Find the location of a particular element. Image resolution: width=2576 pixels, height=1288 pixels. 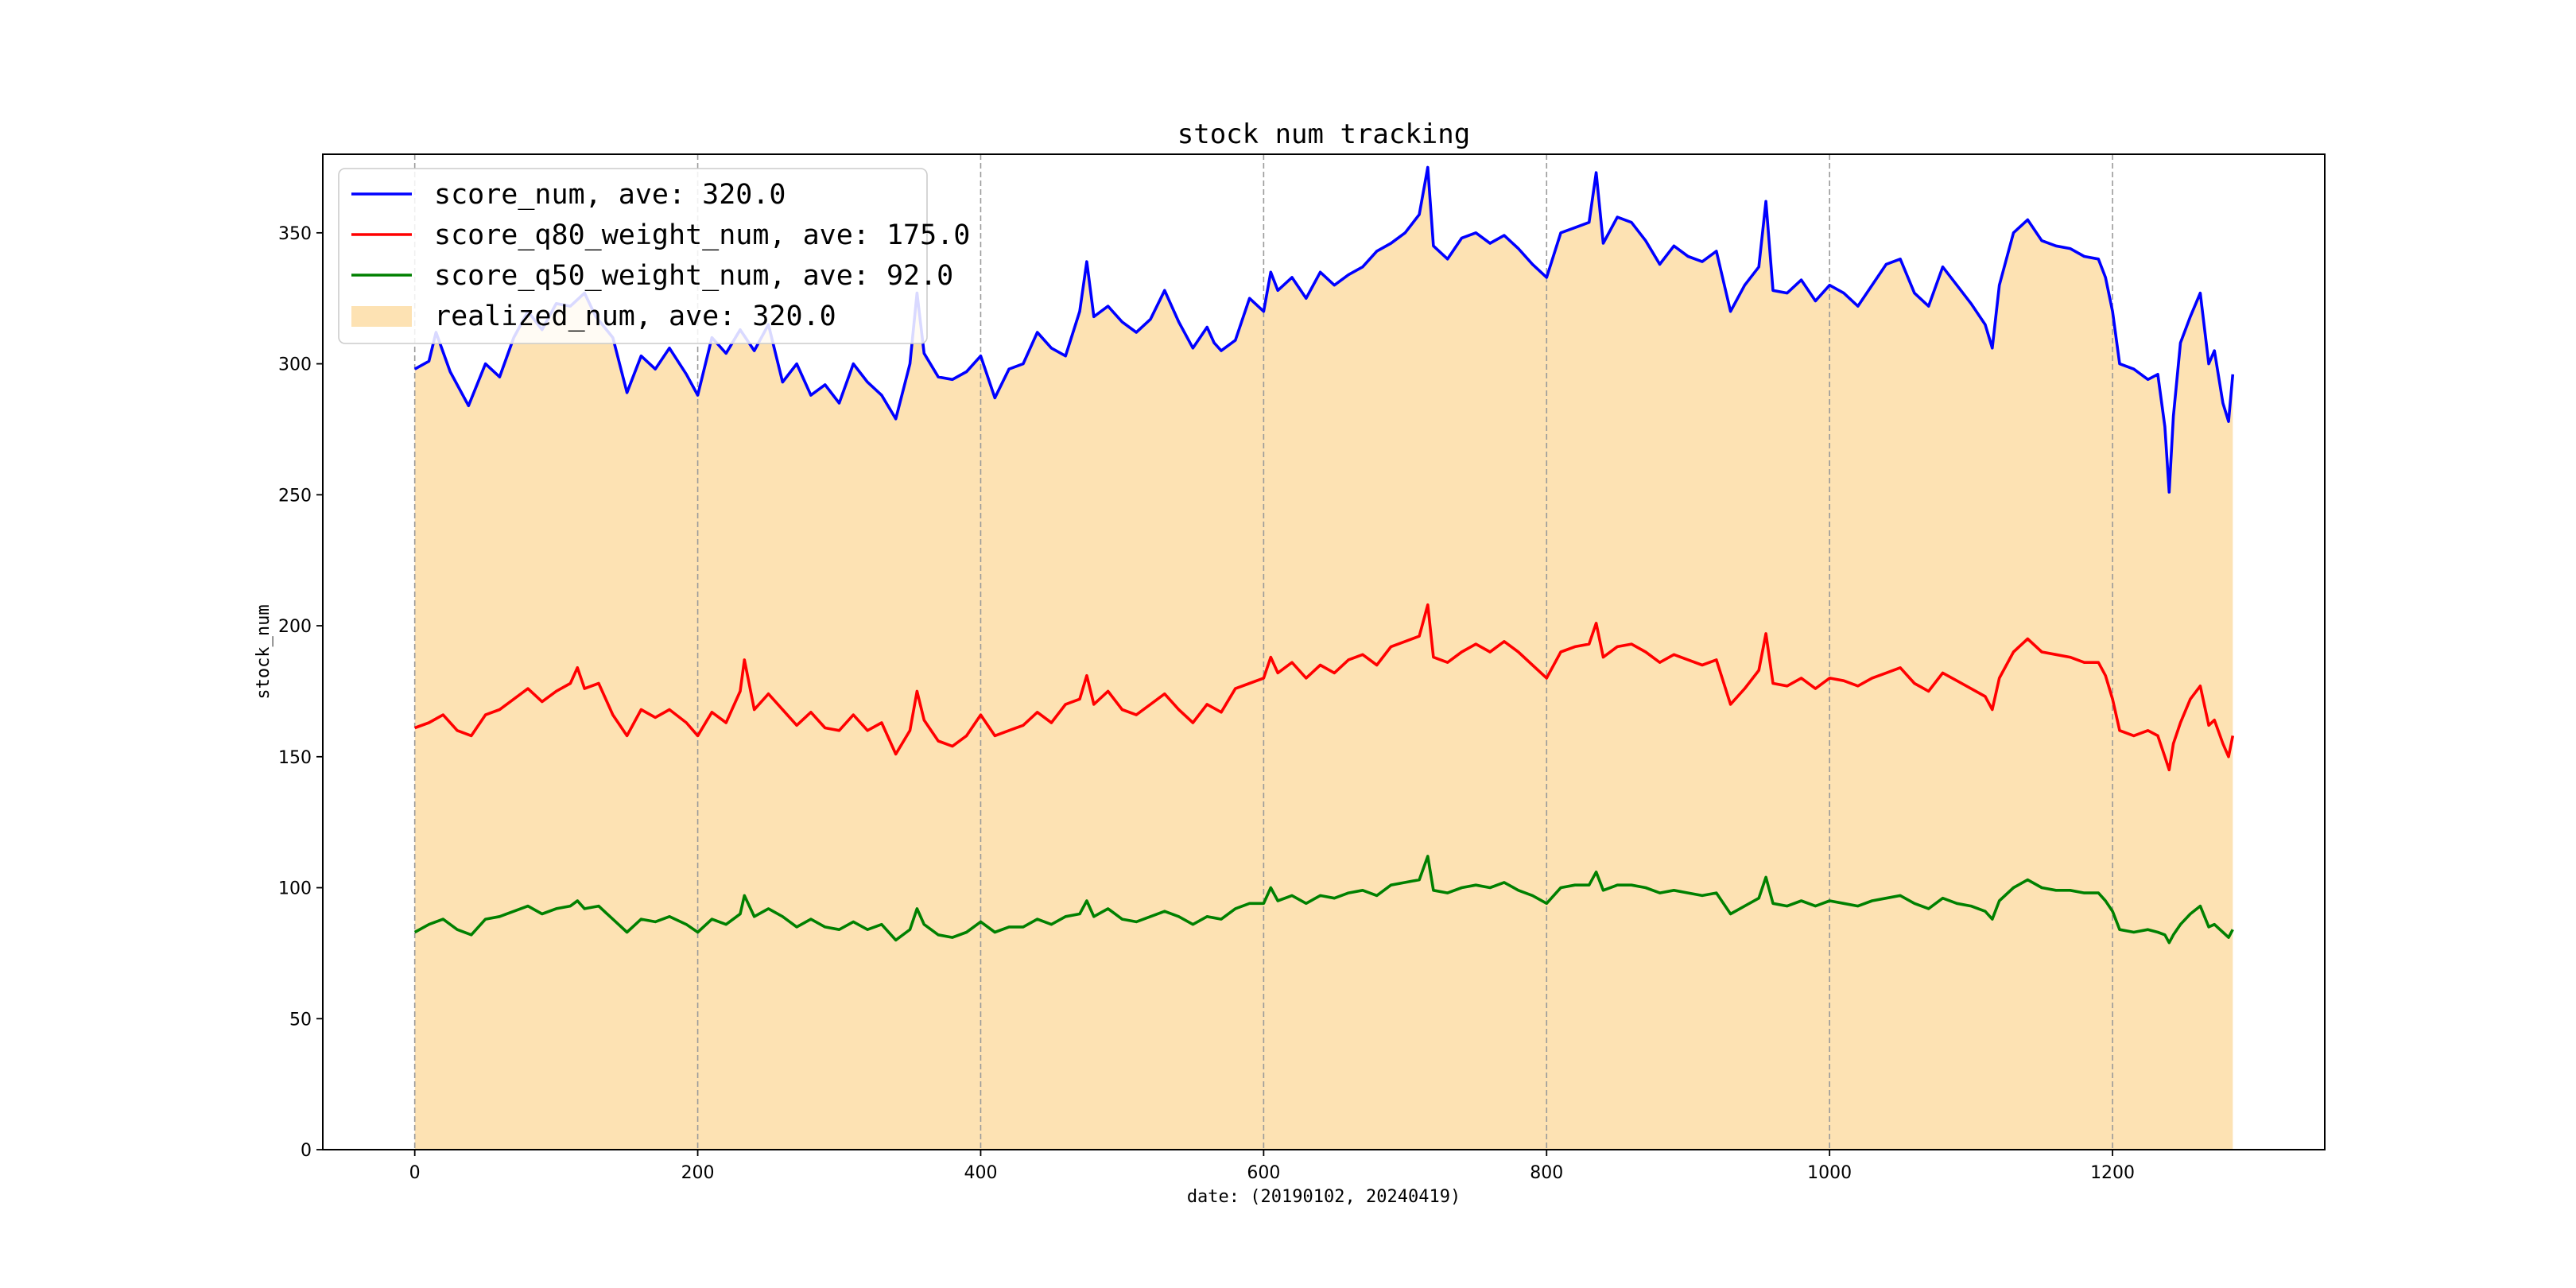

y-axis-ticks: 0 50 100 150 200 250 300 350 is located at coordinates (301, 692).